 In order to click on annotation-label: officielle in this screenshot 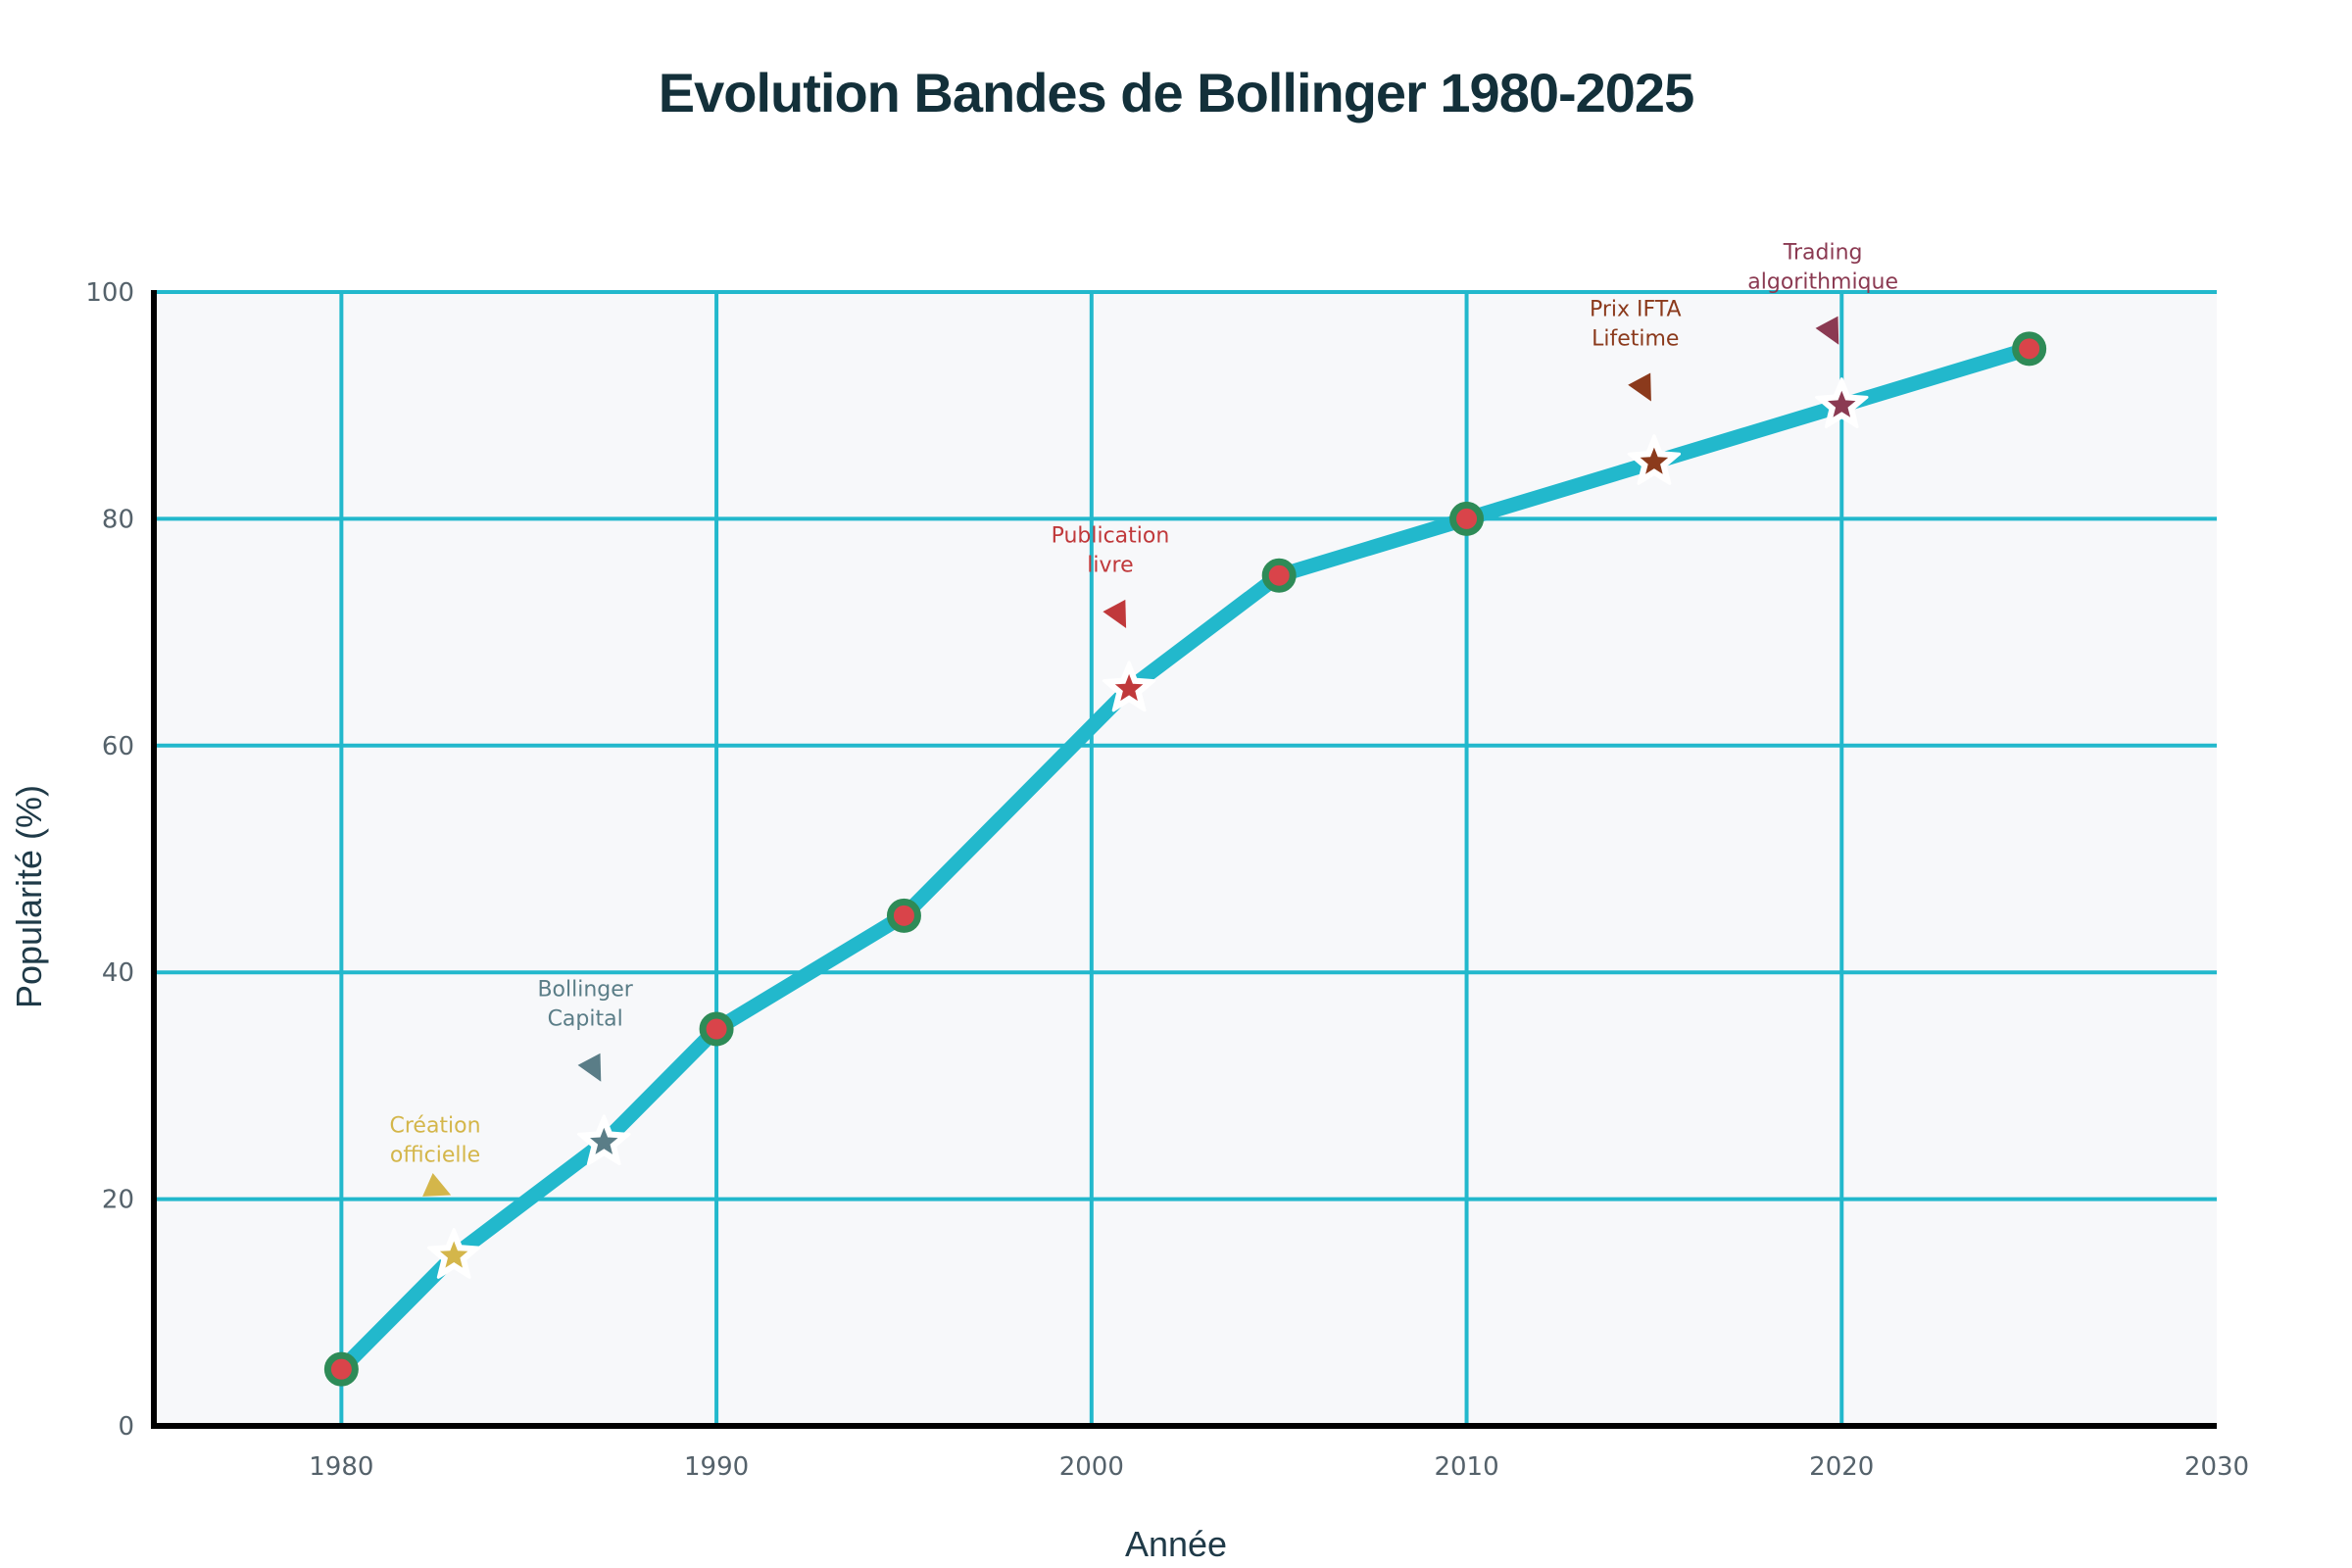, I will do `click(435, 1155)`.